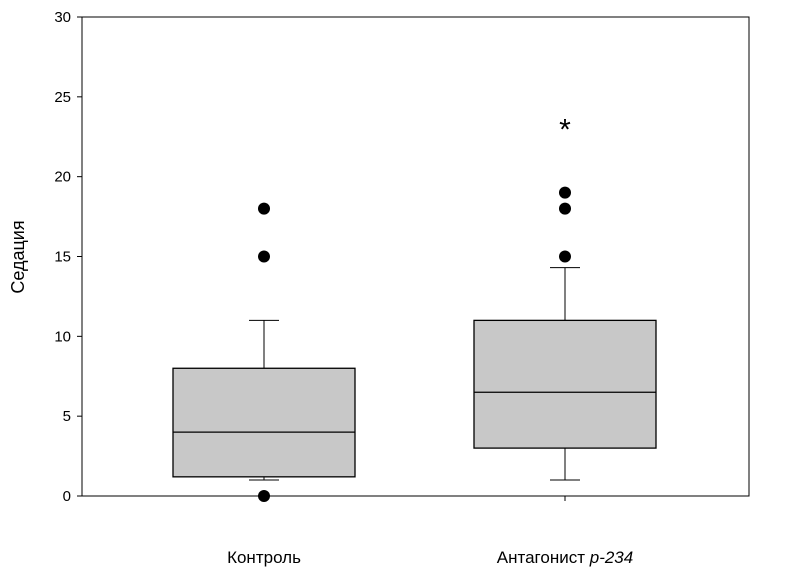  I want to click on y-tick-label: 25, so click(62, 97).